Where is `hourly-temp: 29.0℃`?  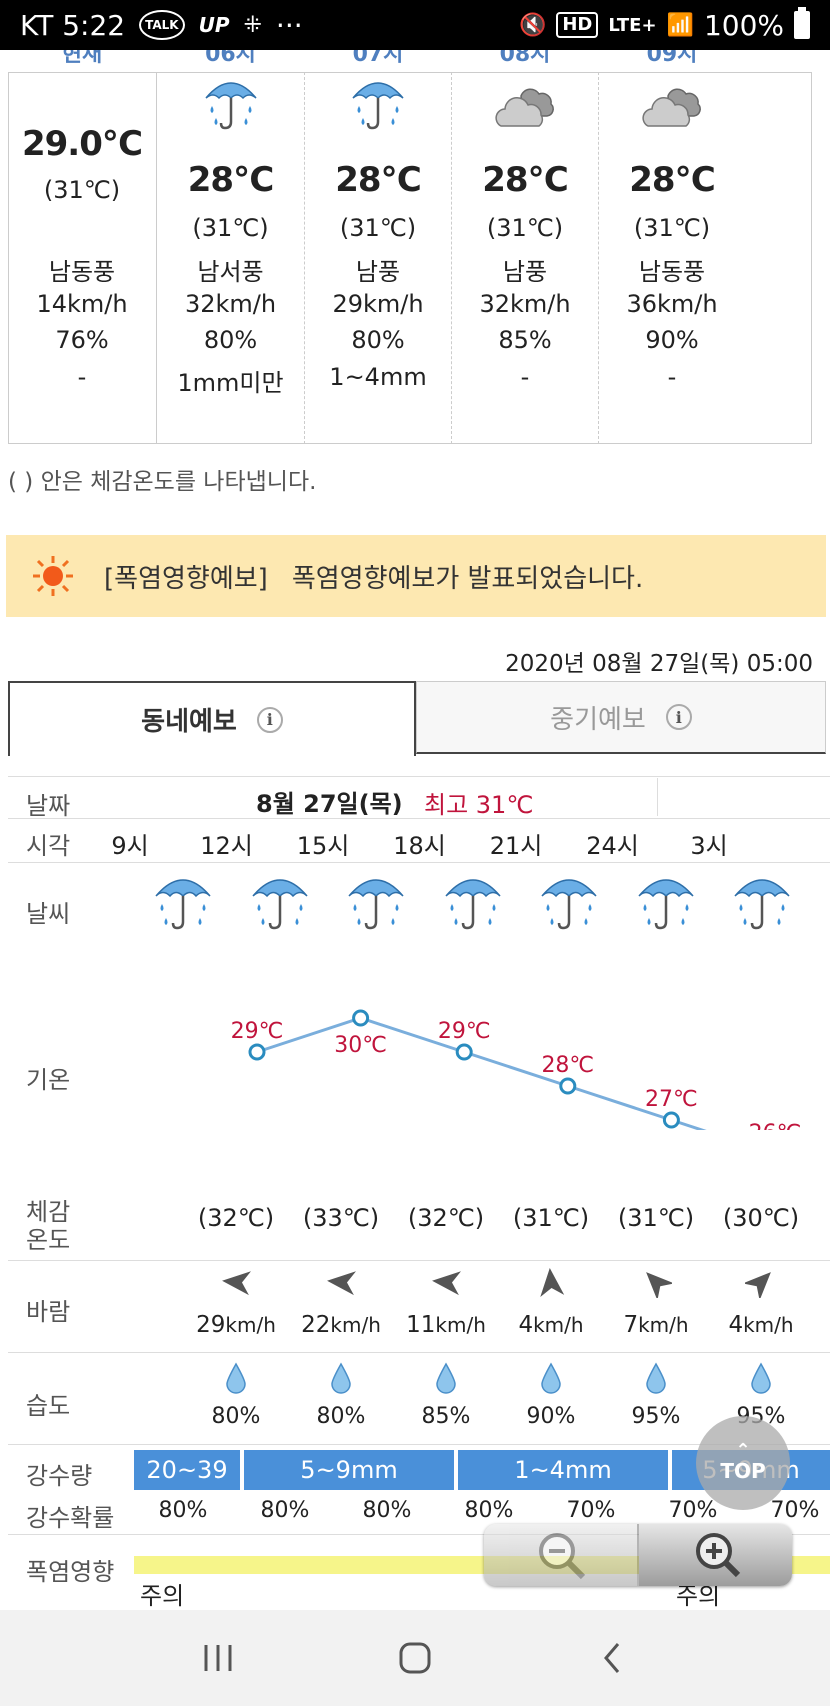
hourly-temp: 29.0℃ is located at coordinates (82, 144).